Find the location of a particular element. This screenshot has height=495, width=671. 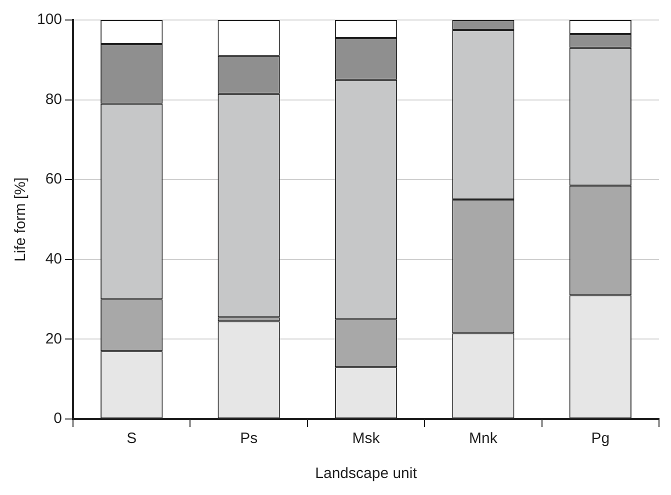

x-axis-title: Landscape unit is located at coordinates (366, 473).